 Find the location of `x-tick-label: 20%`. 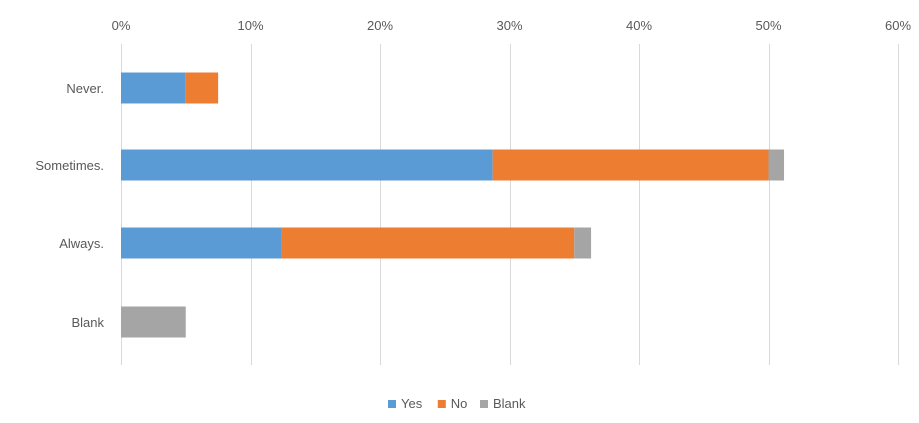

x-tick-label: 20% is located at coordinates (380, 25).